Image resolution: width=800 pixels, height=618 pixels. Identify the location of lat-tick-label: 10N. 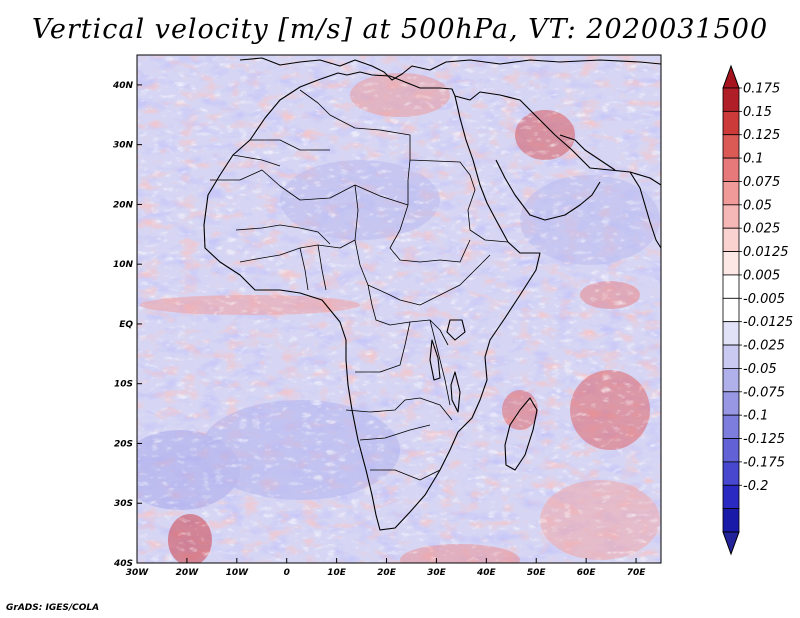
(123, 265).